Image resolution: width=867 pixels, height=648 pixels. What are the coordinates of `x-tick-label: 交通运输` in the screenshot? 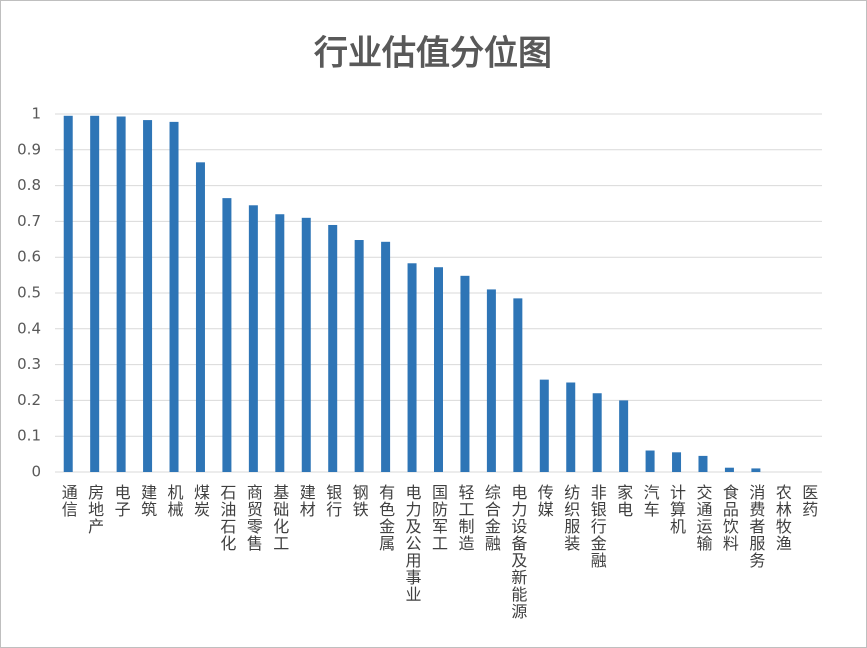 It's located at (702, 518).